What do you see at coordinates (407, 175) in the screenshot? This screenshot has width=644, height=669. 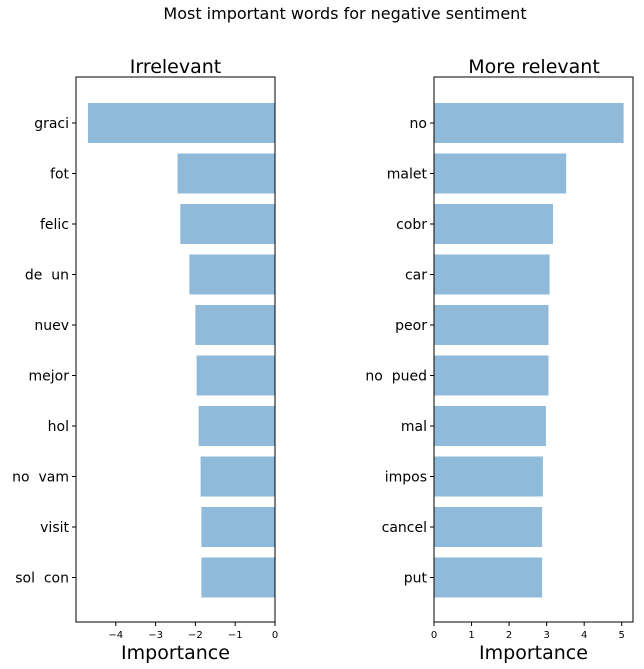 I see `category-label-more-relevant: malet` at bounding box center [407, 175].